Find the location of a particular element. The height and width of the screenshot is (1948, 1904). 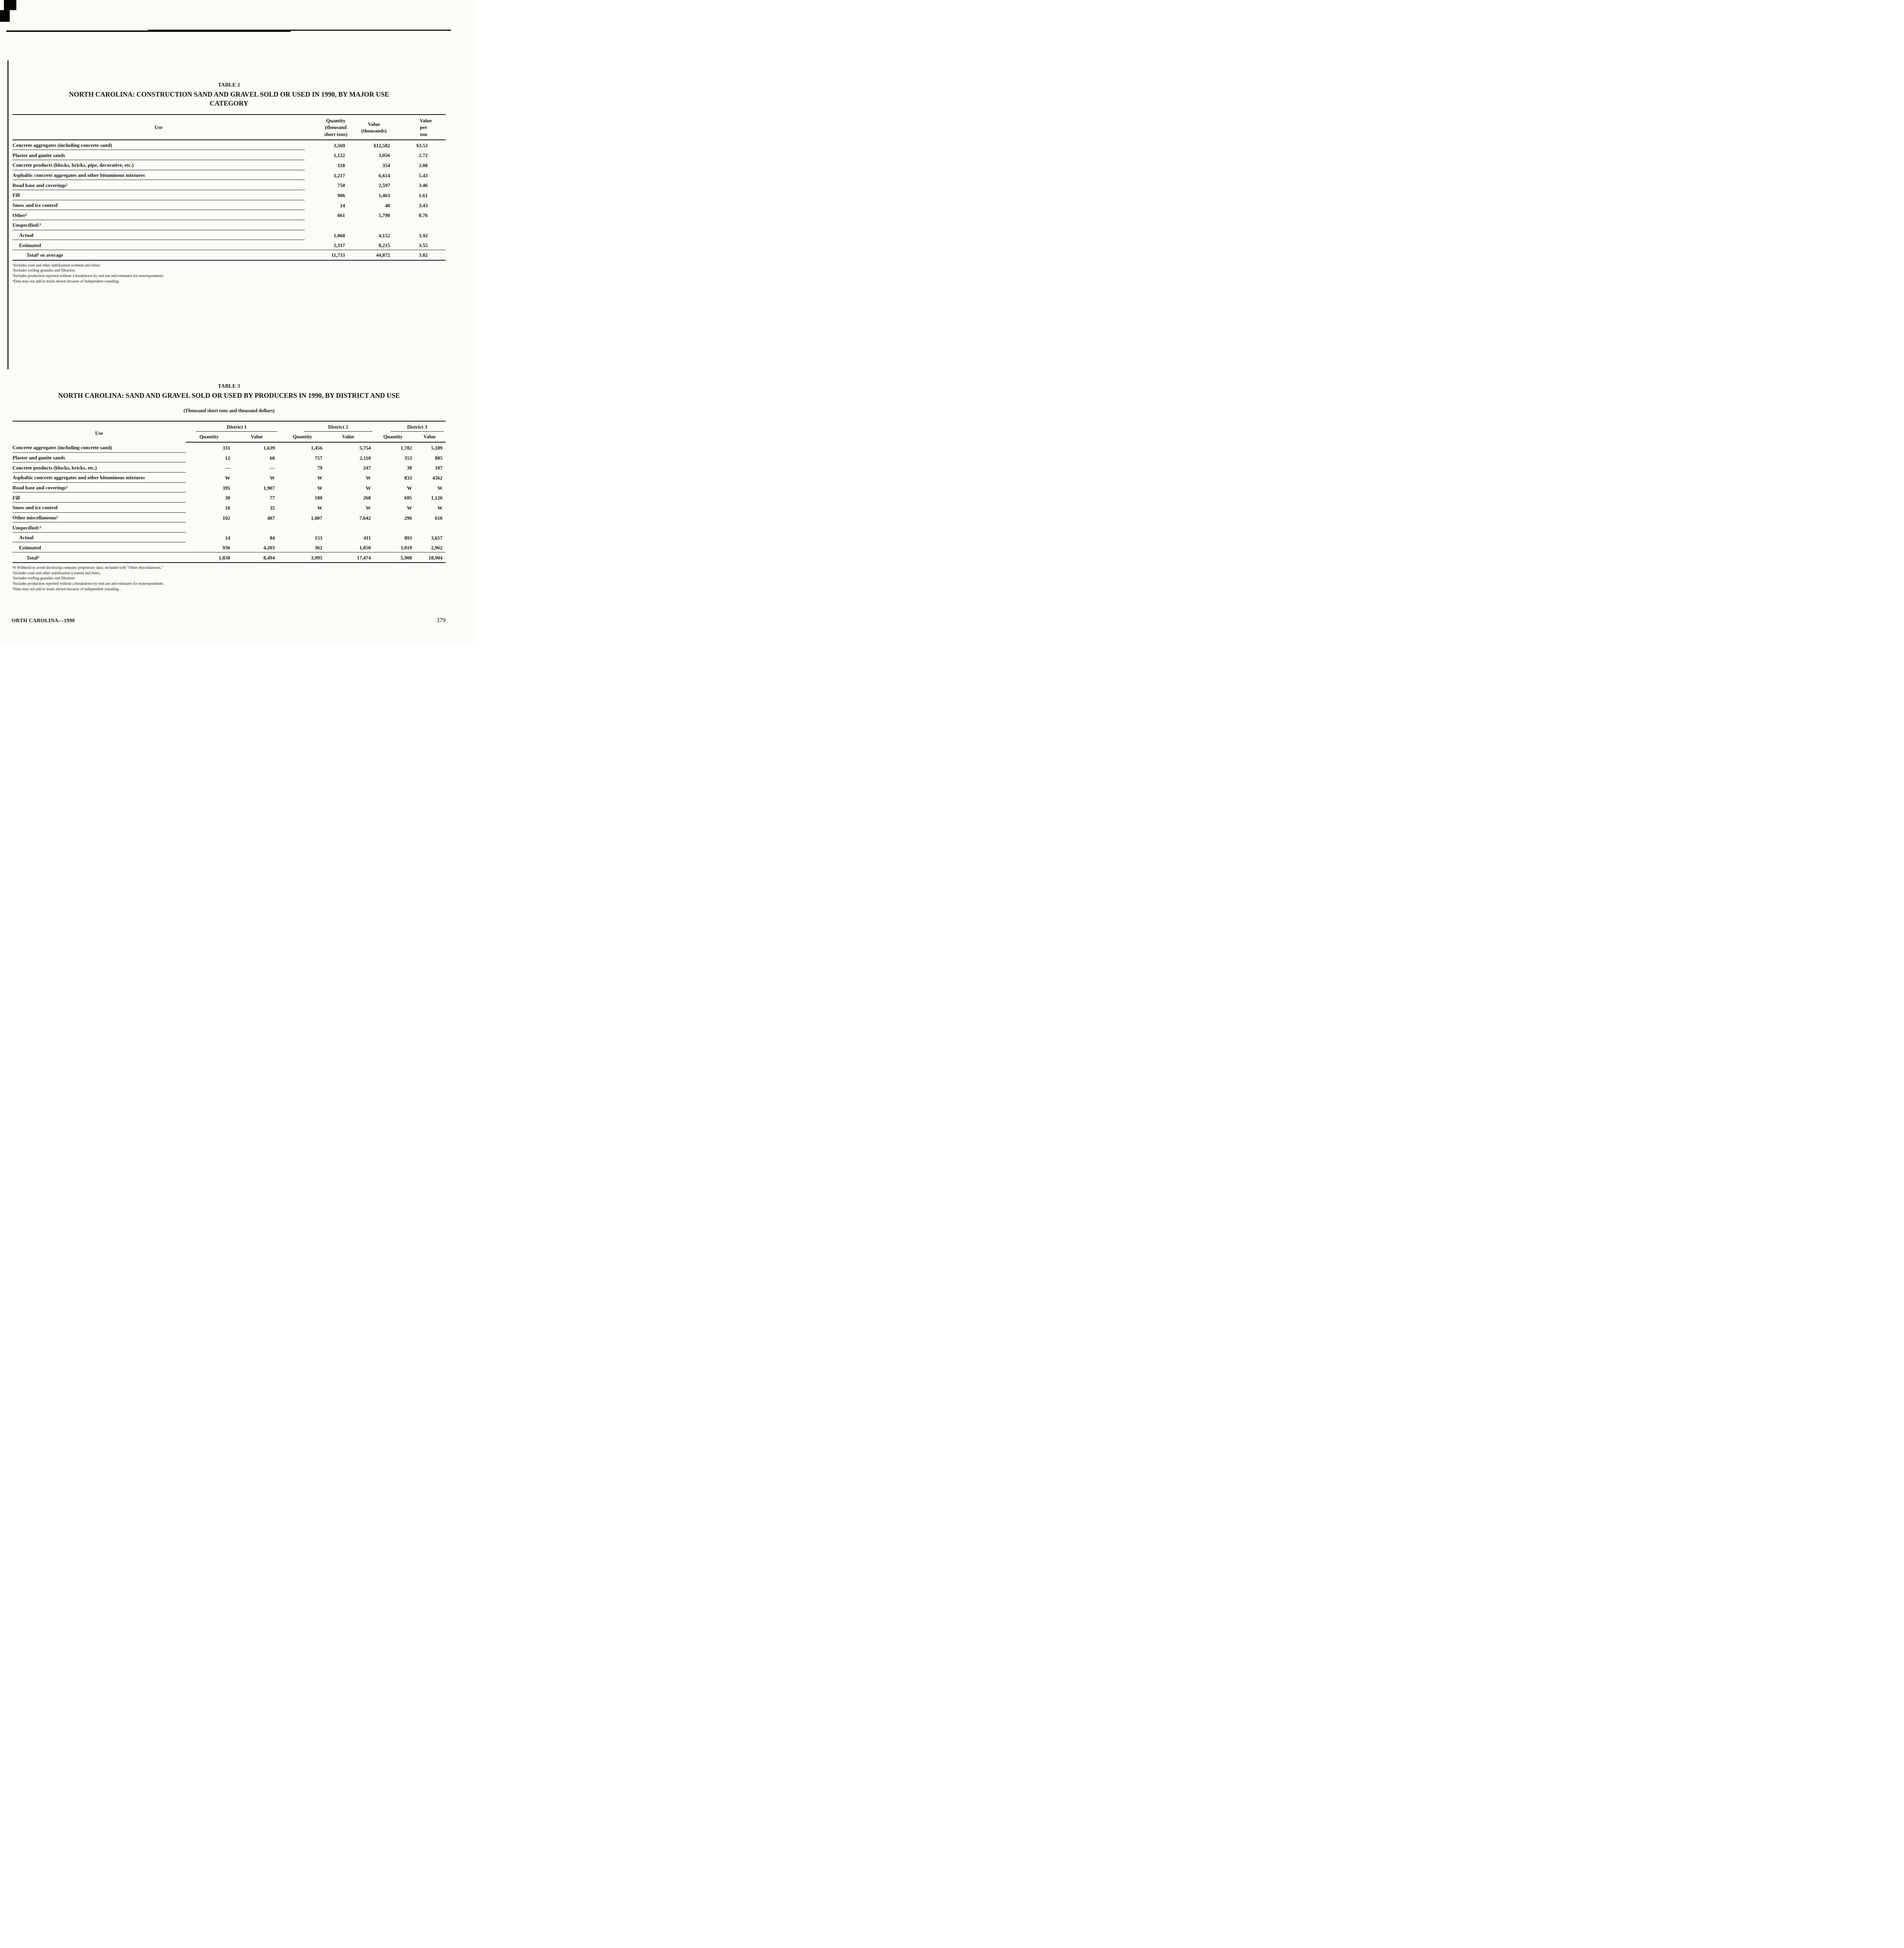

use-cell: Concrete products (blocks, bricks, etc.) is located at coordinates (99, 468).